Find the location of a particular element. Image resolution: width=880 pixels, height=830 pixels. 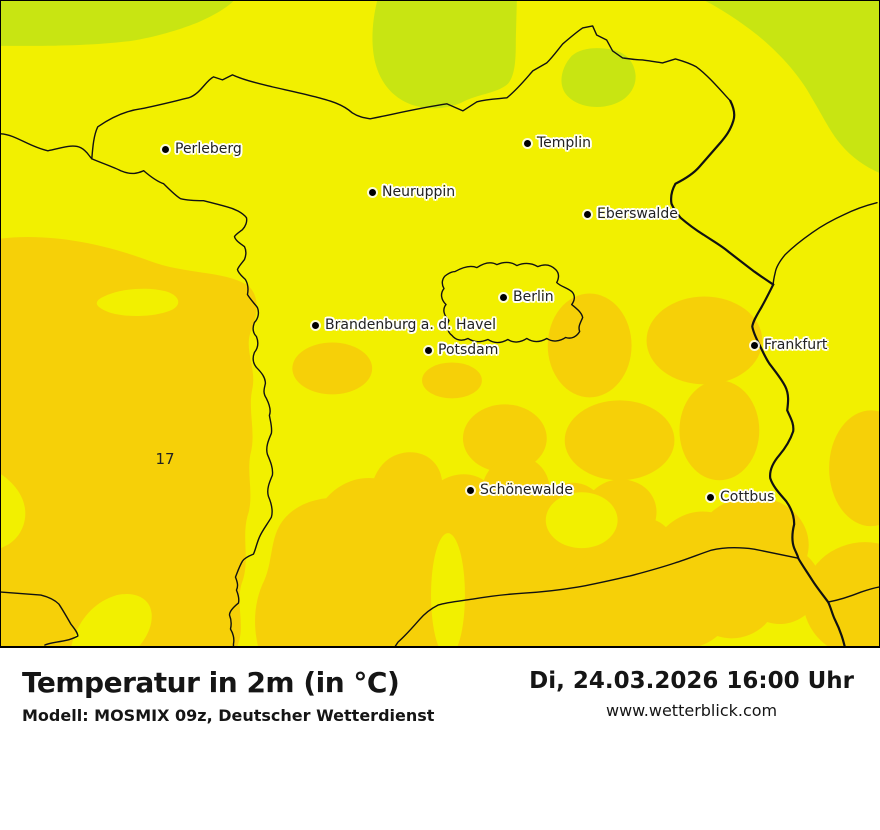

city-label: Berlin is located at coordinates (533, 297).